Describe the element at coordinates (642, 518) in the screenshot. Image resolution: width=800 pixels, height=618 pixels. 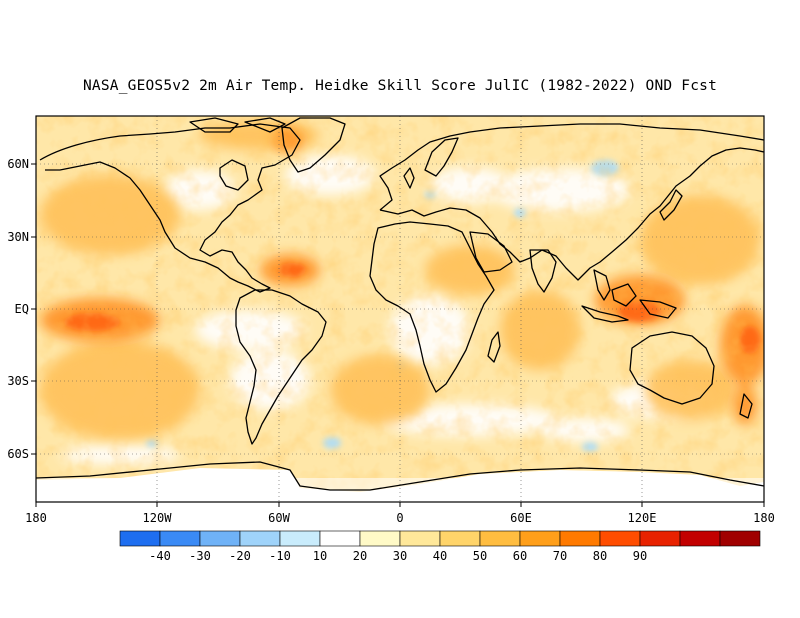
I see `x-tick-label: 120E` at that location.